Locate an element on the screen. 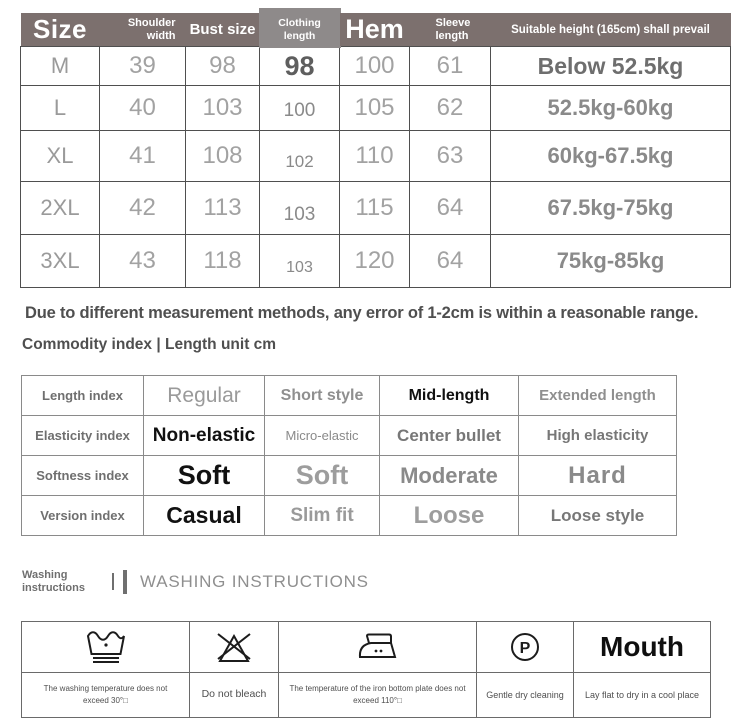 This screenshot has height=718, width=750. index-label: Version index is located at coordinates (82, 515).